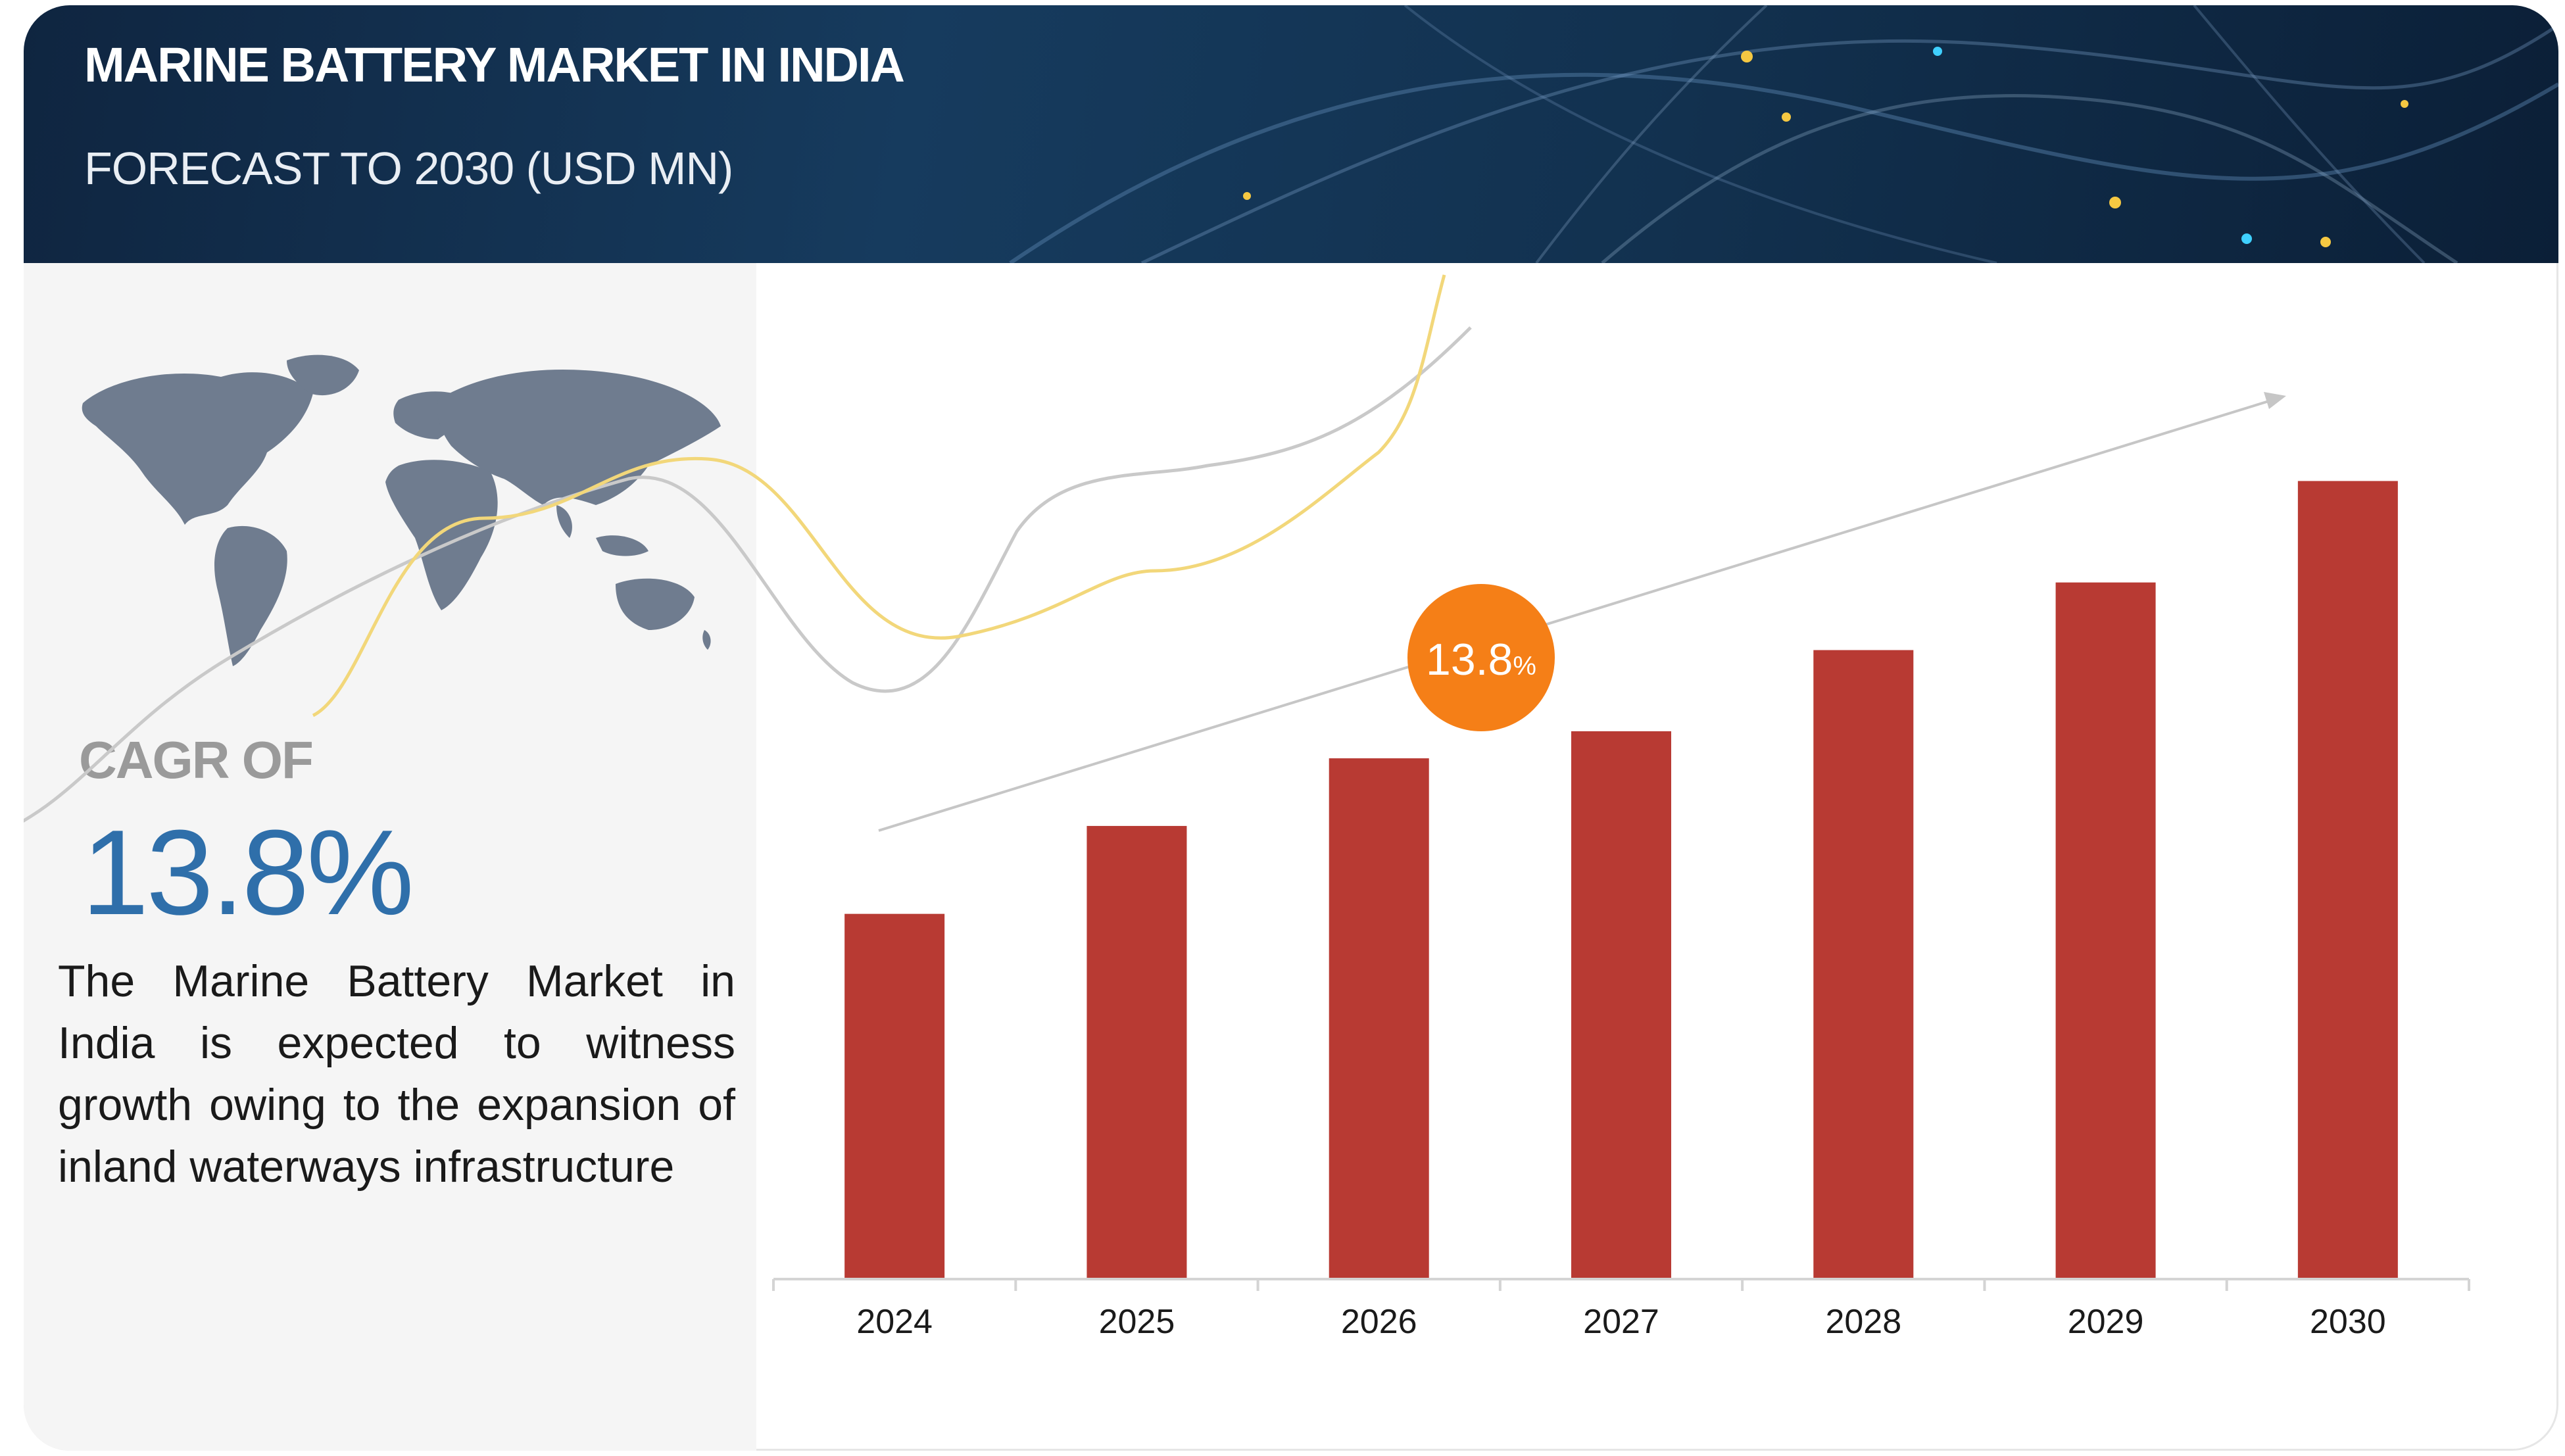  What do you see at coordinates (248, 872) in the screenshot?
I see `cagr-value: 13.8%` at bounding box center [248, 872].